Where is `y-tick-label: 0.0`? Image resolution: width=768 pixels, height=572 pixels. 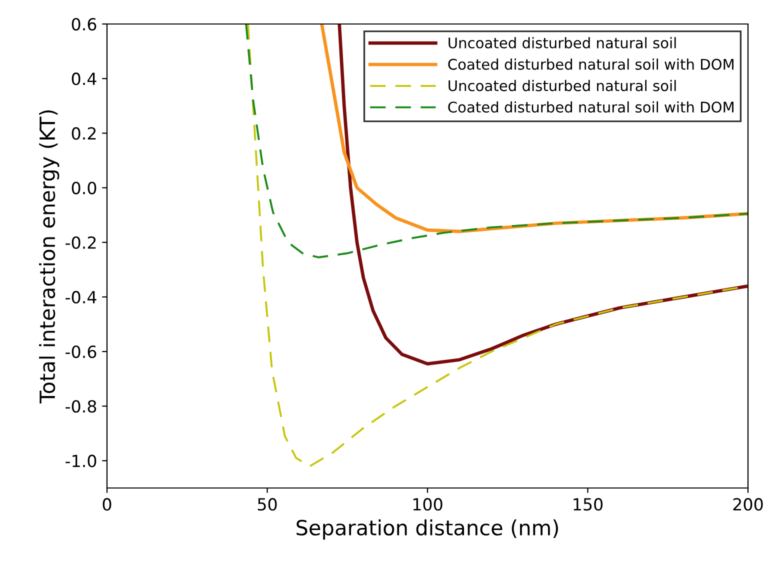 y-tick-label: 0.0 is located at coordinates (84, 188).